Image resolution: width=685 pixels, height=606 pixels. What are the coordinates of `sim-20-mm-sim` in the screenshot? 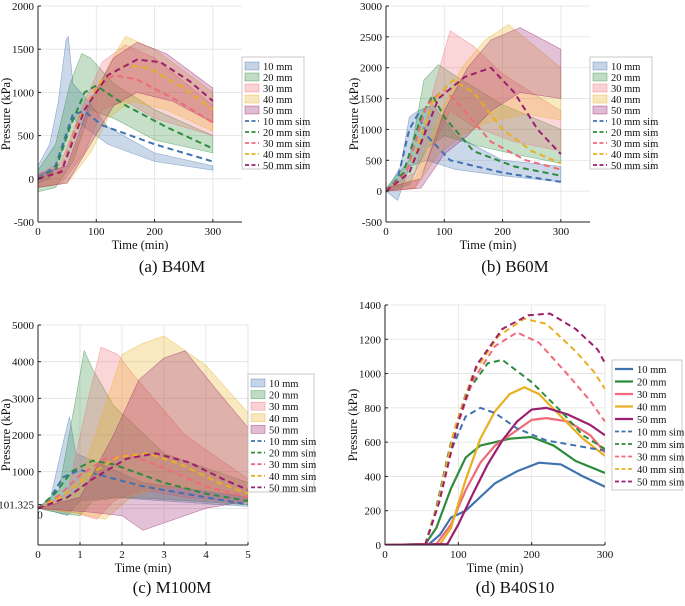 It's located at (143, 484).